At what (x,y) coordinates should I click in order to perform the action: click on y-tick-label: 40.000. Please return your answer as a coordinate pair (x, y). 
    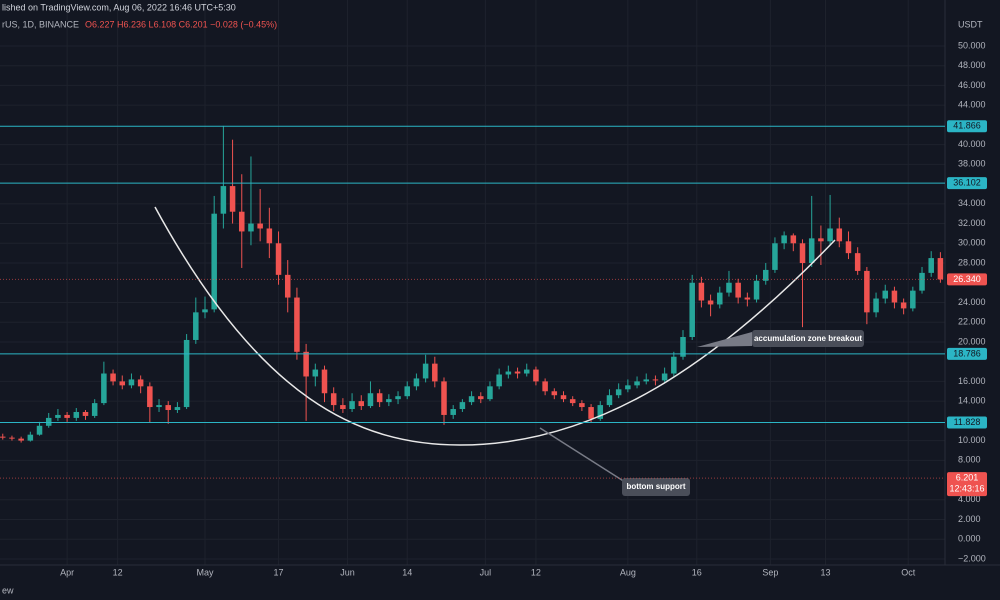
    Looking at the image, I should click on (972, 144).